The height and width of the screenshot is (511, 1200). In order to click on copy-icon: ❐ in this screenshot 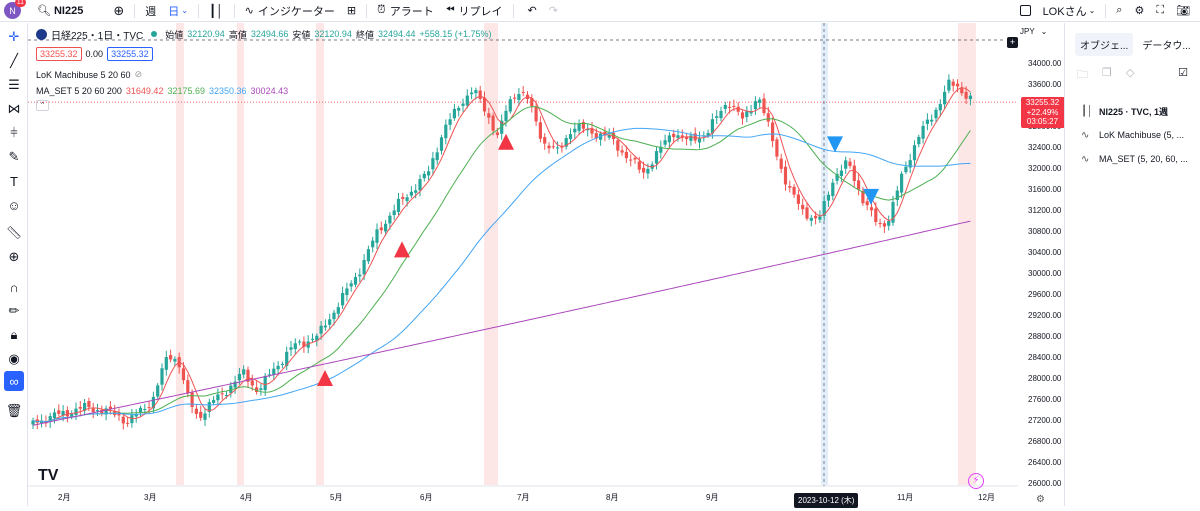, I will do `click(1107, 73)`.